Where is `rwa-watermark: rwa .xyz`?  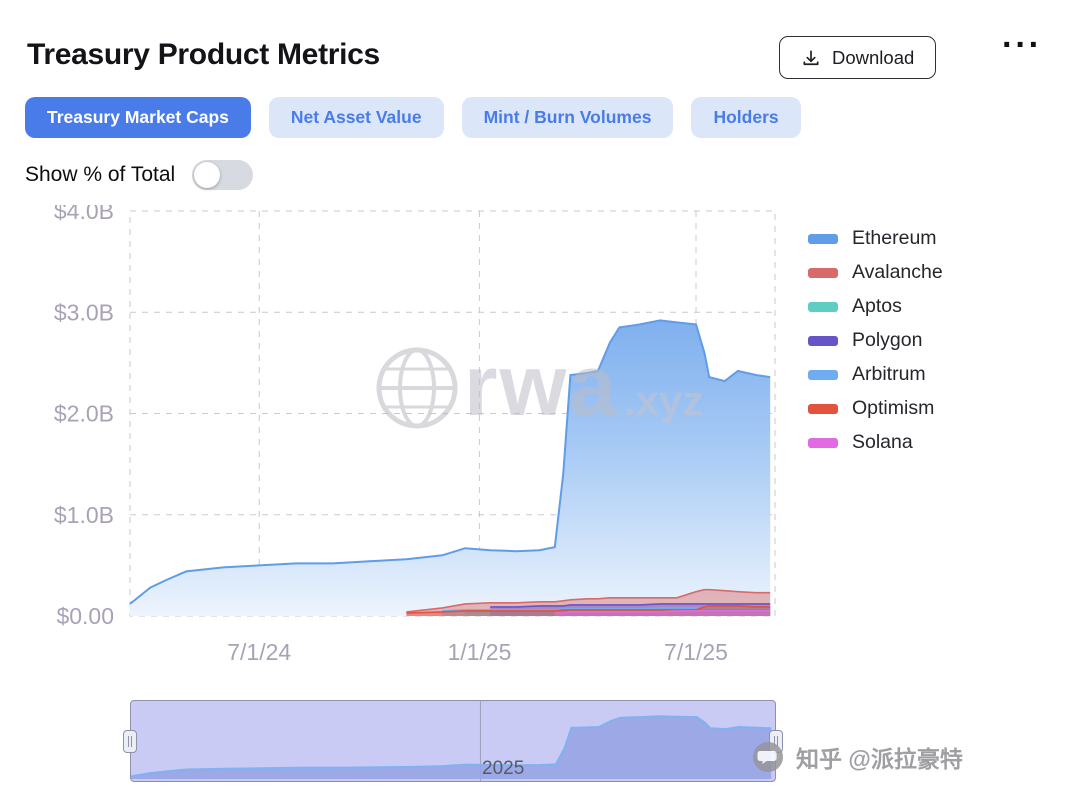 rwa-watermark: rwa .xyz is located at coordinates (539, 386).